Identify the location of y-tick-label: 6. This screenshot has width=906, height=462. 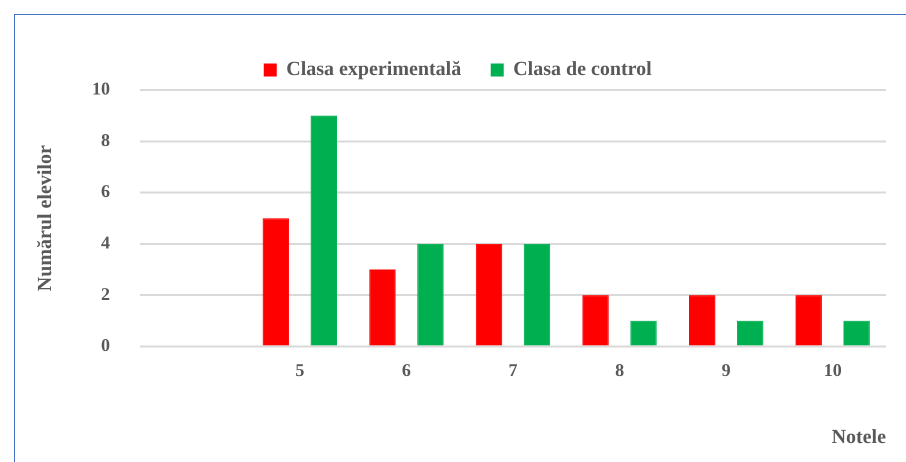
(105, 191).